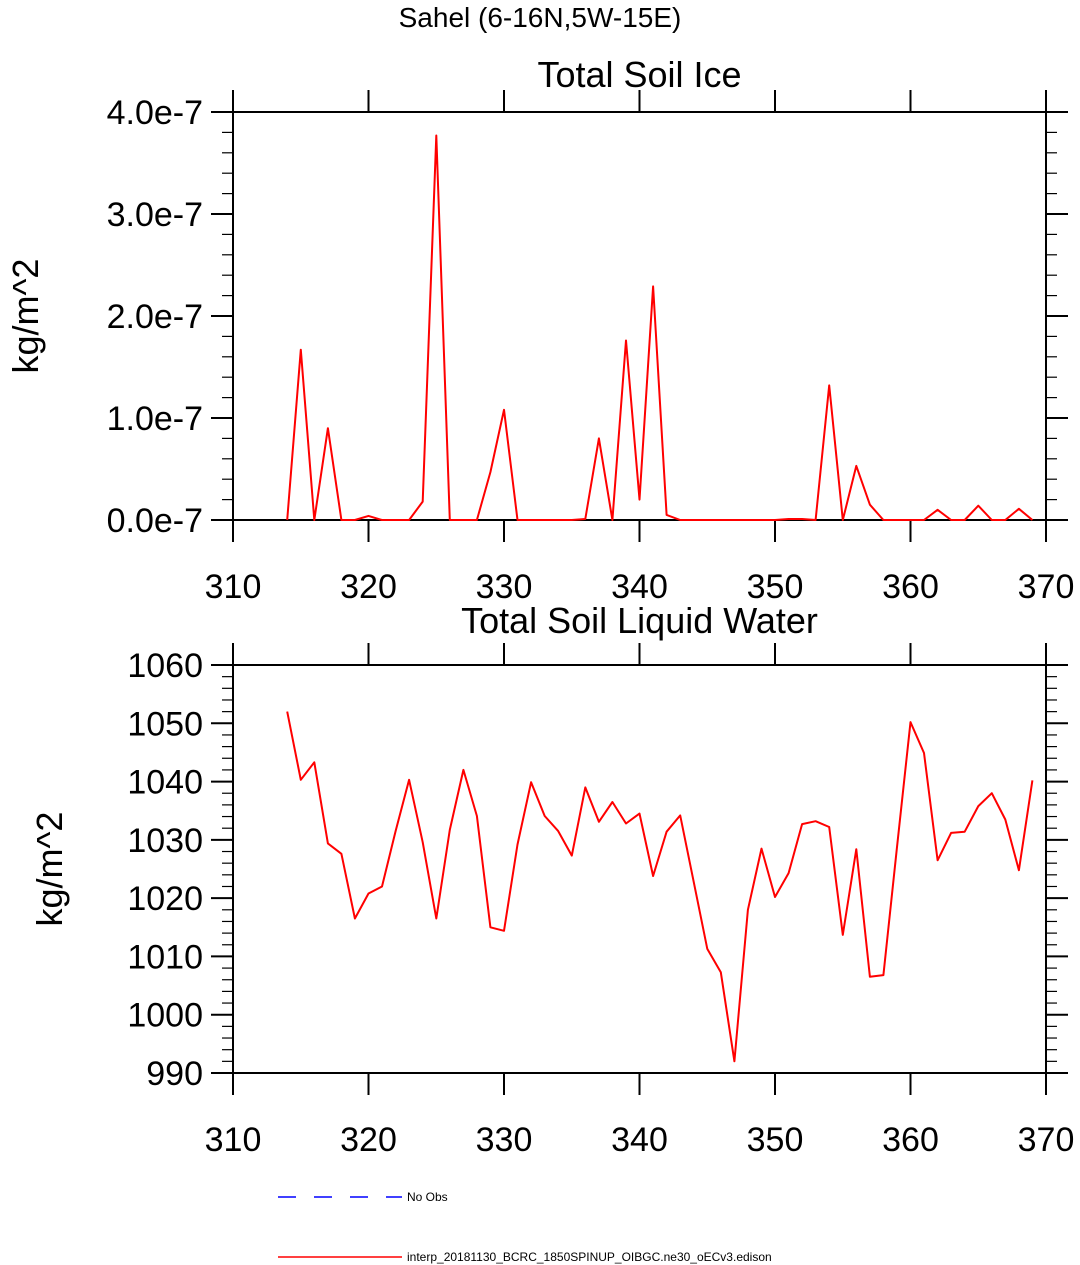 The image size is (1080, 1265). What do you see at coordinates (1046, 587) in the screenshot?
I see `x-tick-label: 370` at bounding box center [1046, 587].